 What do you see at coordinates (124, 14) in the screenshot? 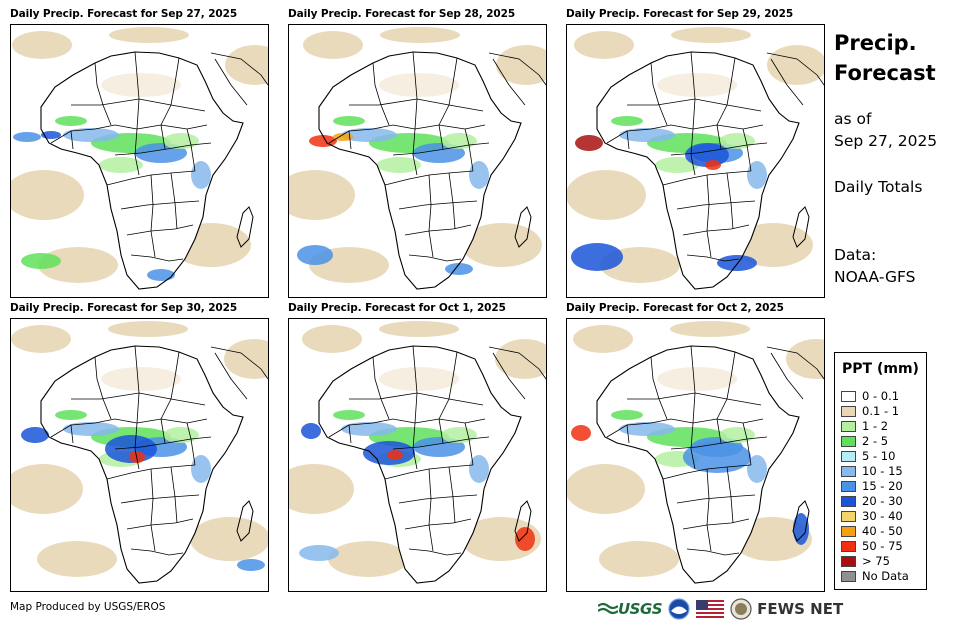
I see `panel-title: Daily Precip. Forecast for Sep 27, 2025` at bounding box center [124, 14].